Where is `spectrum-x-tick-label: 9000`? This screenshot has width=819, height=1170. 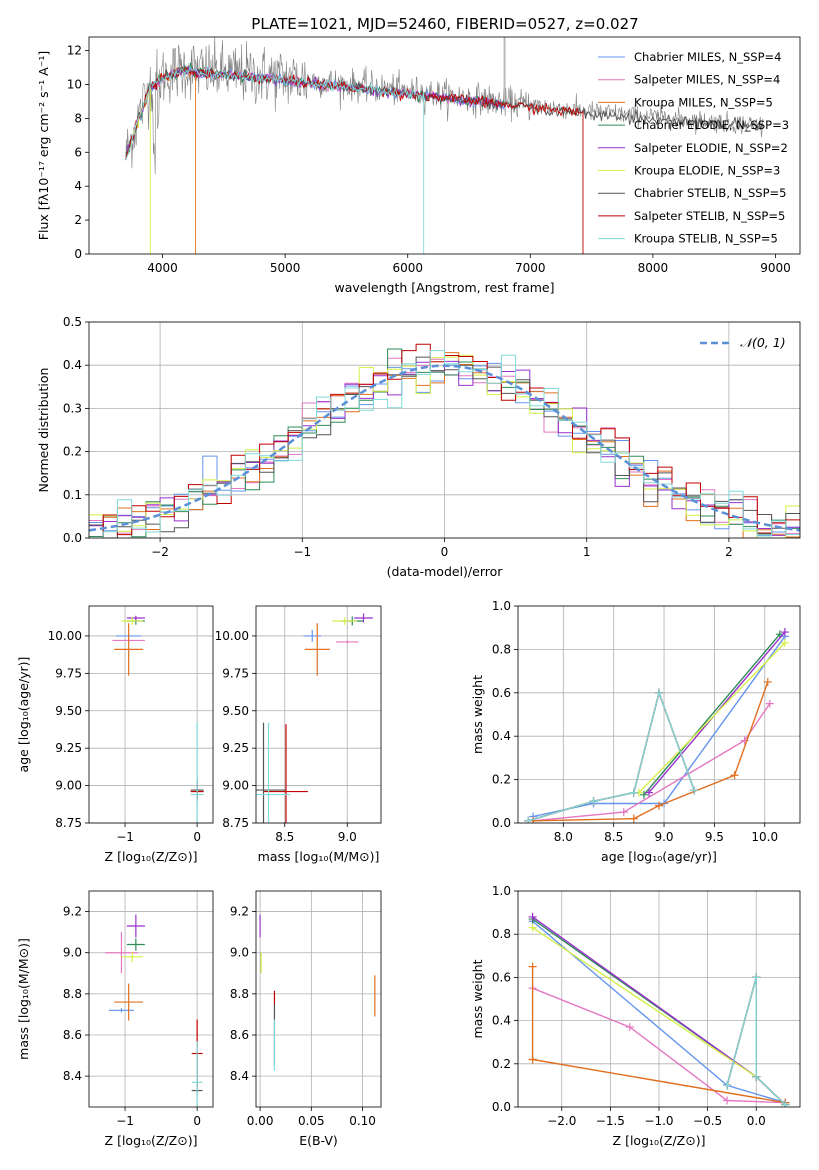 spectrum-x-tick-label: 9000 is located at coordinates (775, 268).